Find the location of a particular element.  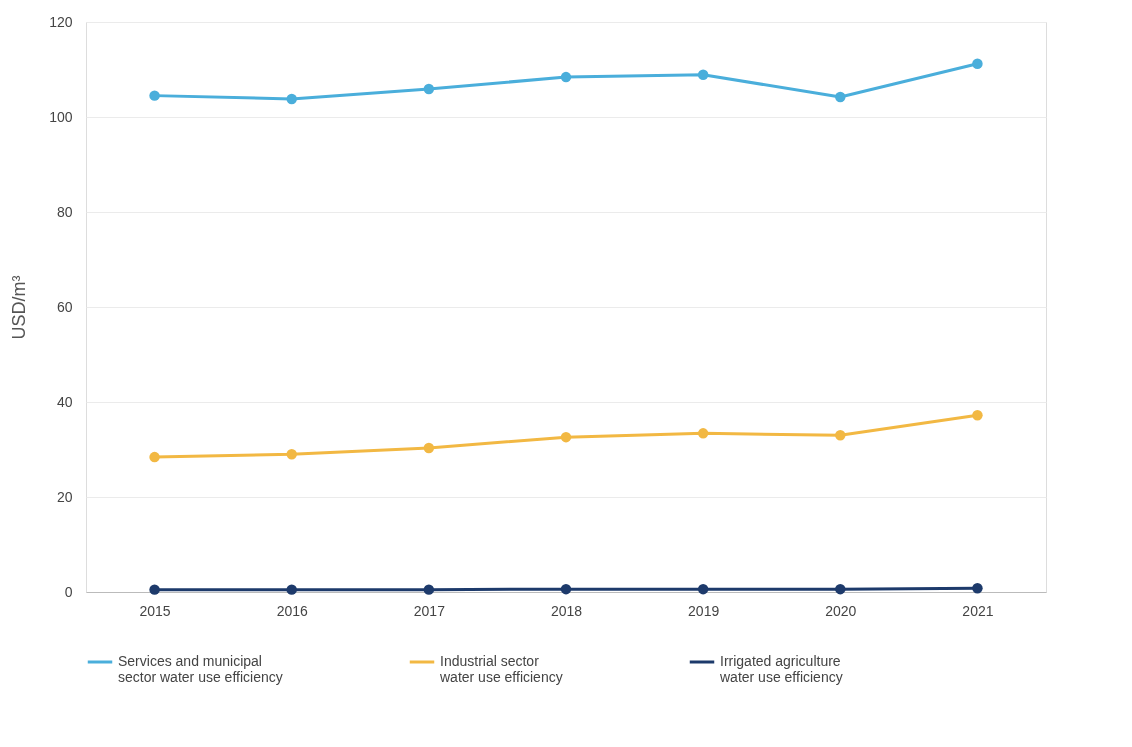

y-tick-label: 60 is located at coordinates (64, 306).